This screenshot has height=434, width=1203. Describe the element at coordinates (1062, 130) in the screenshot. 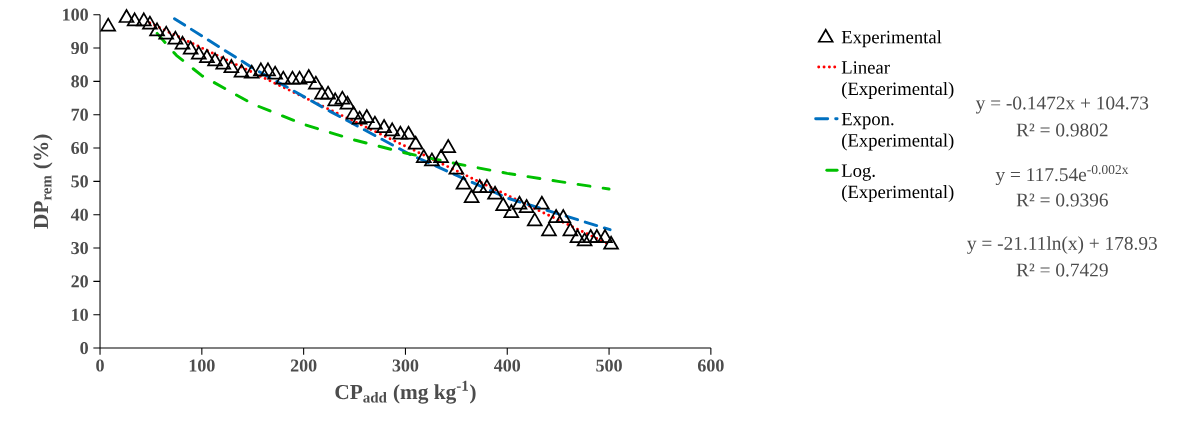

I see `text: R² = 0.9802` at that location.